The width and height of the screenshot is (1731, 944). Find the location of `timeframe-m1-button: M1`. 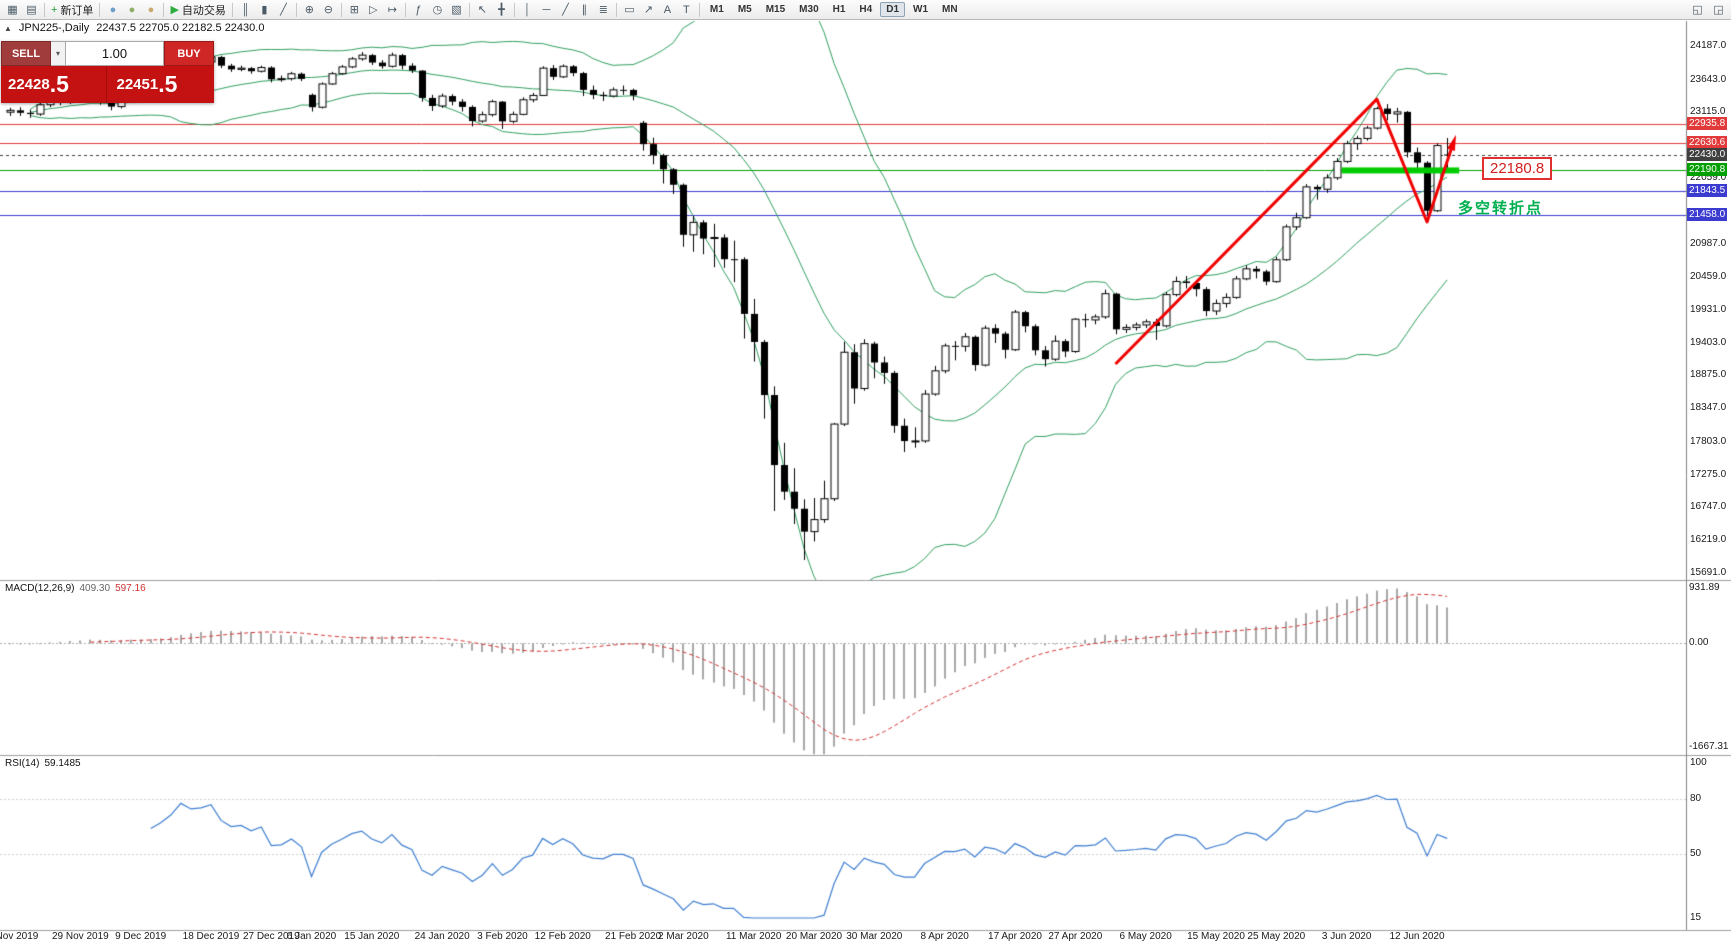

timeframe-m1-button: M1 is located at coordinates (716, 9).